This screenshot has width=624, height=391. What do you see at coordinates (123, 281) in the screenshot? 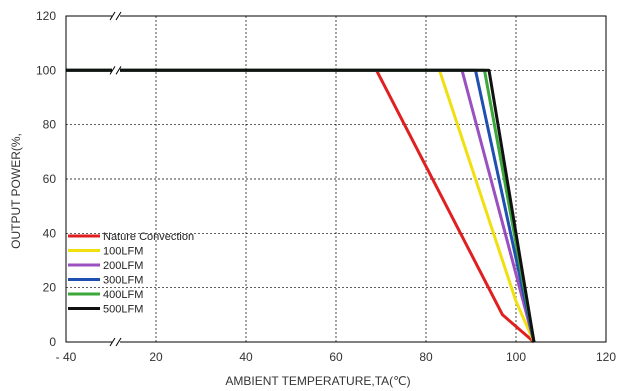
I see `legend-label: 300LFM` at bounding box center [123, 281].